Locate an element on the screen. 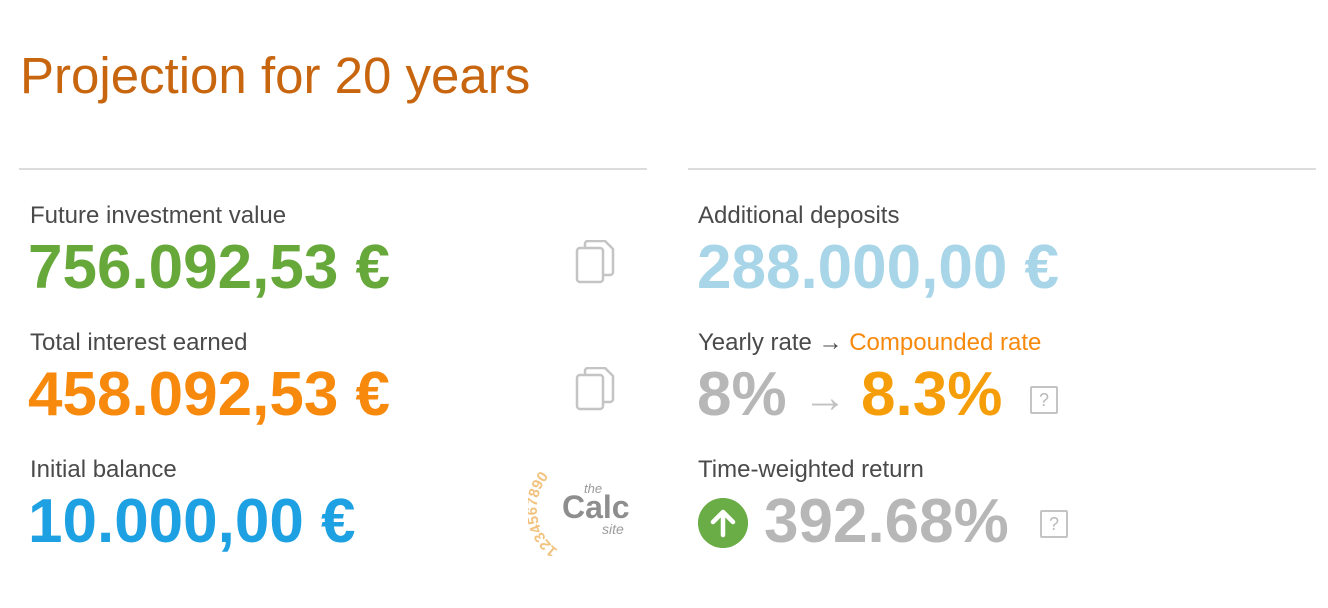 The image size is (1328, 608). rate-label-arrow: → is located at coordinates (830, 342).